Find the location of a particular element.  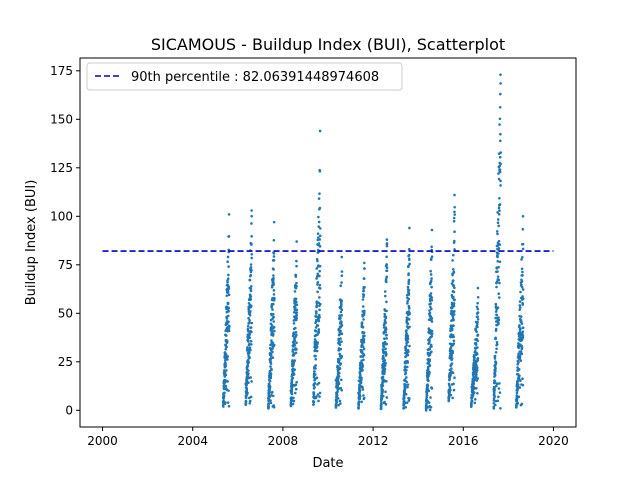

y-tick-label: 100 is located at coordinates (61, 216).